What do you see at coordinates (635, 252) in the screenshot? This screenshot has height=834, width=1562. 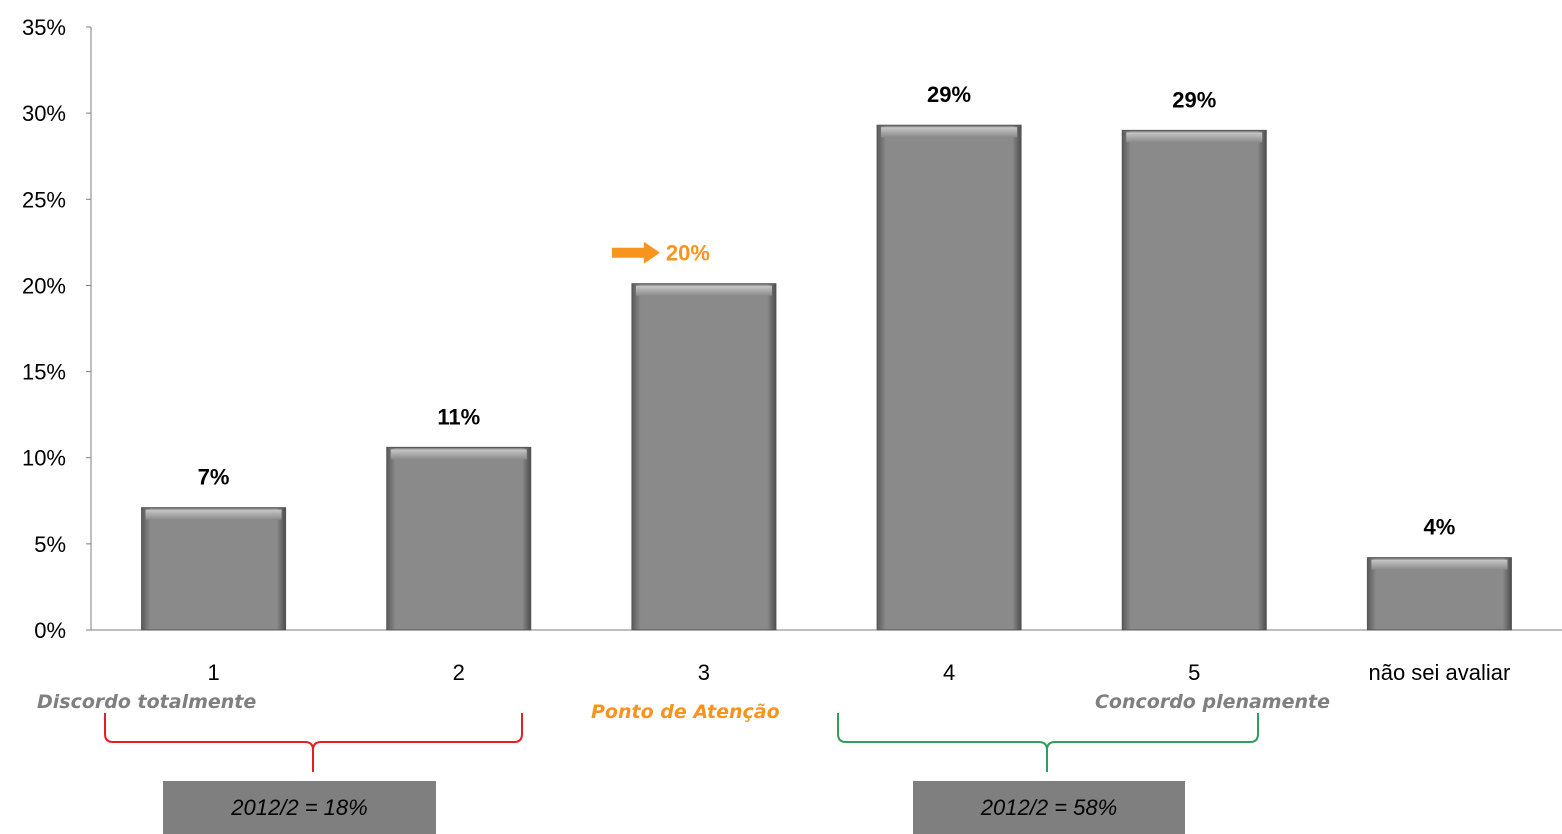 I see `right-arrow-icon` at bounding box center [635, 252].